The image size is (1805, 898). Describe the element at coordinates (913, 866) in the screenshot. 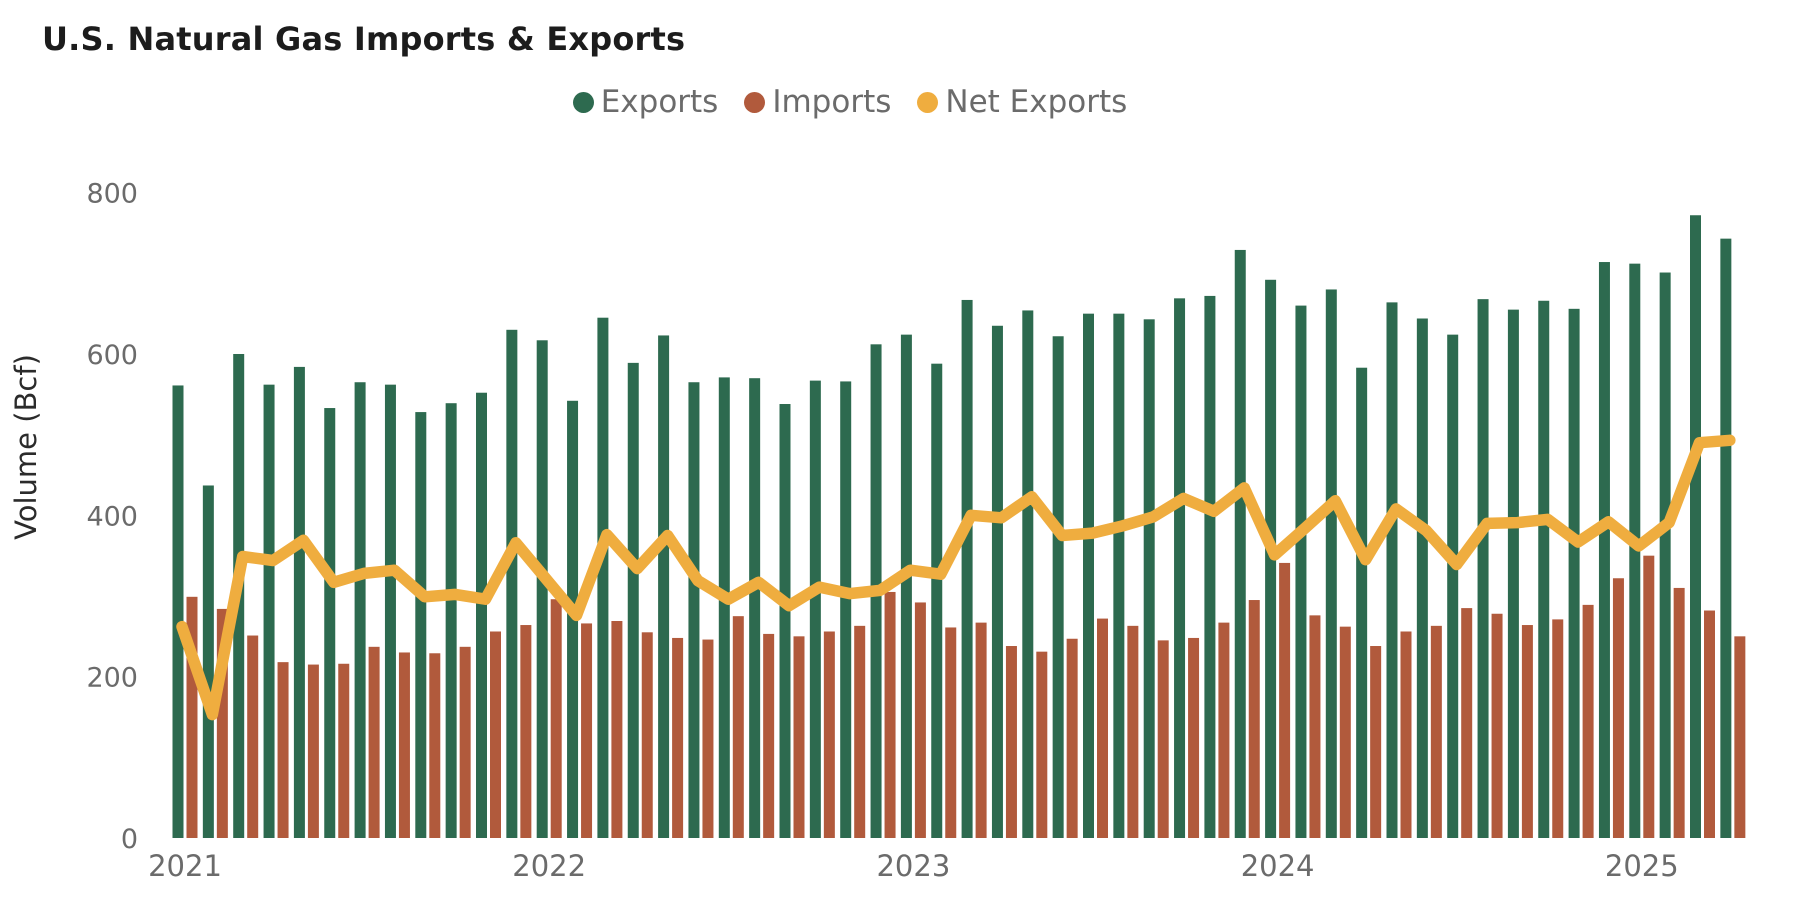

I see `x-axis-tick-label: 2023` at that location.